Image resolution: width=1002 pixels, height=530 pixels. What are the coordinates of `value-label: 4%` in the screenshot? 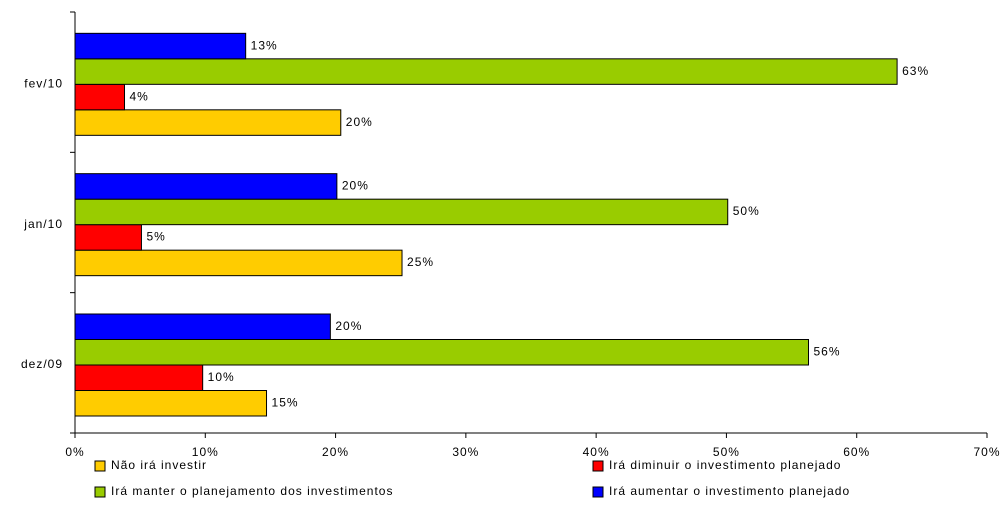 It's located at (139, 96).